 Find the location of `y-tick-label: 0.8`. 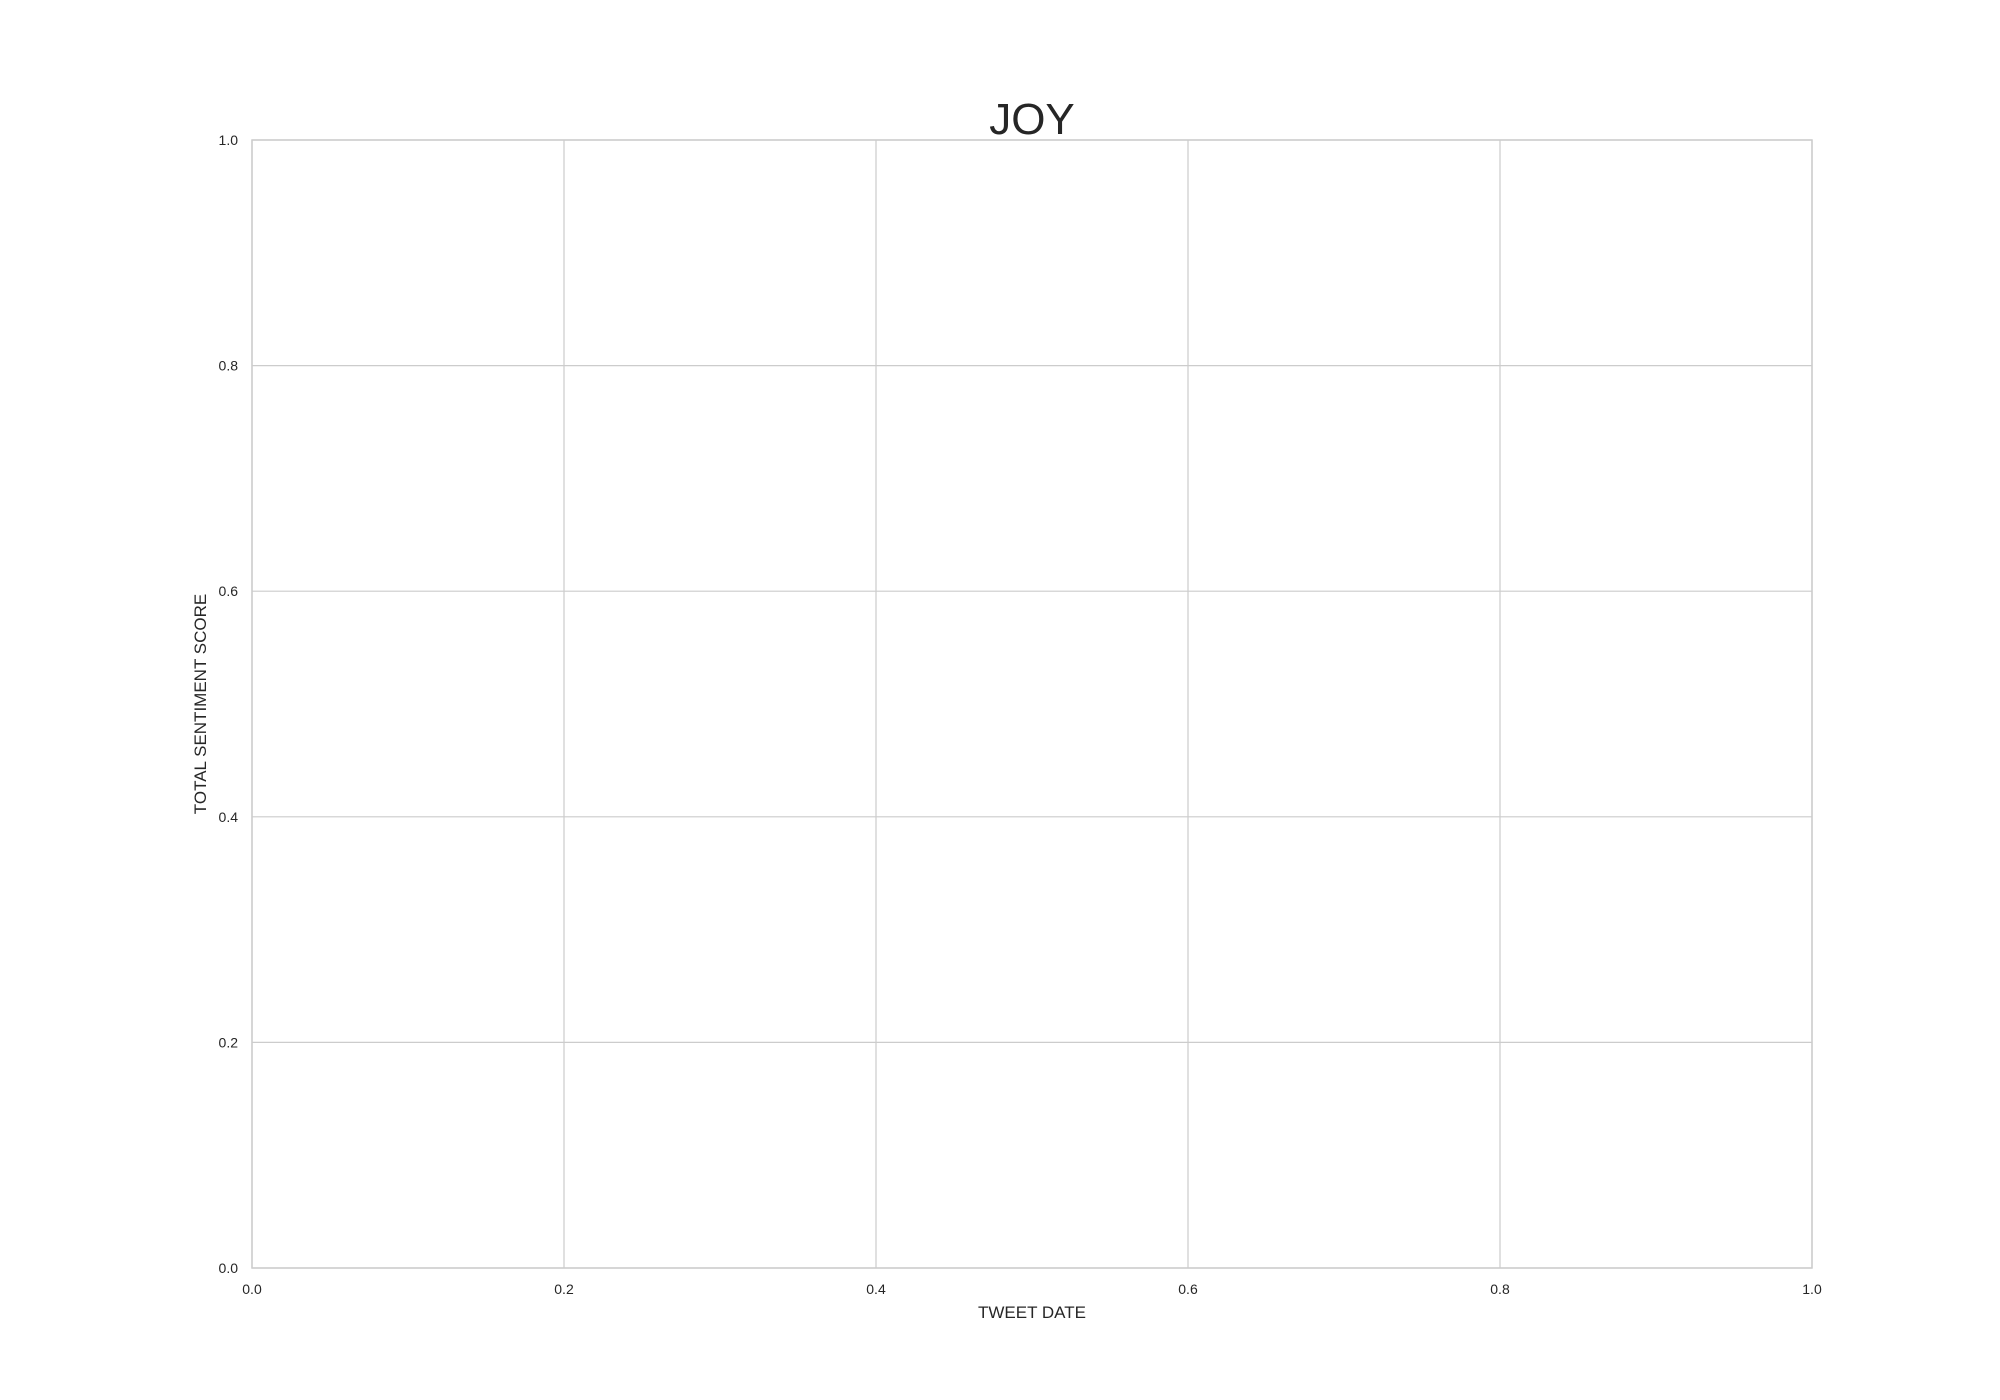

y-tick-label: 0.8 is located at coordinates (229, 366).